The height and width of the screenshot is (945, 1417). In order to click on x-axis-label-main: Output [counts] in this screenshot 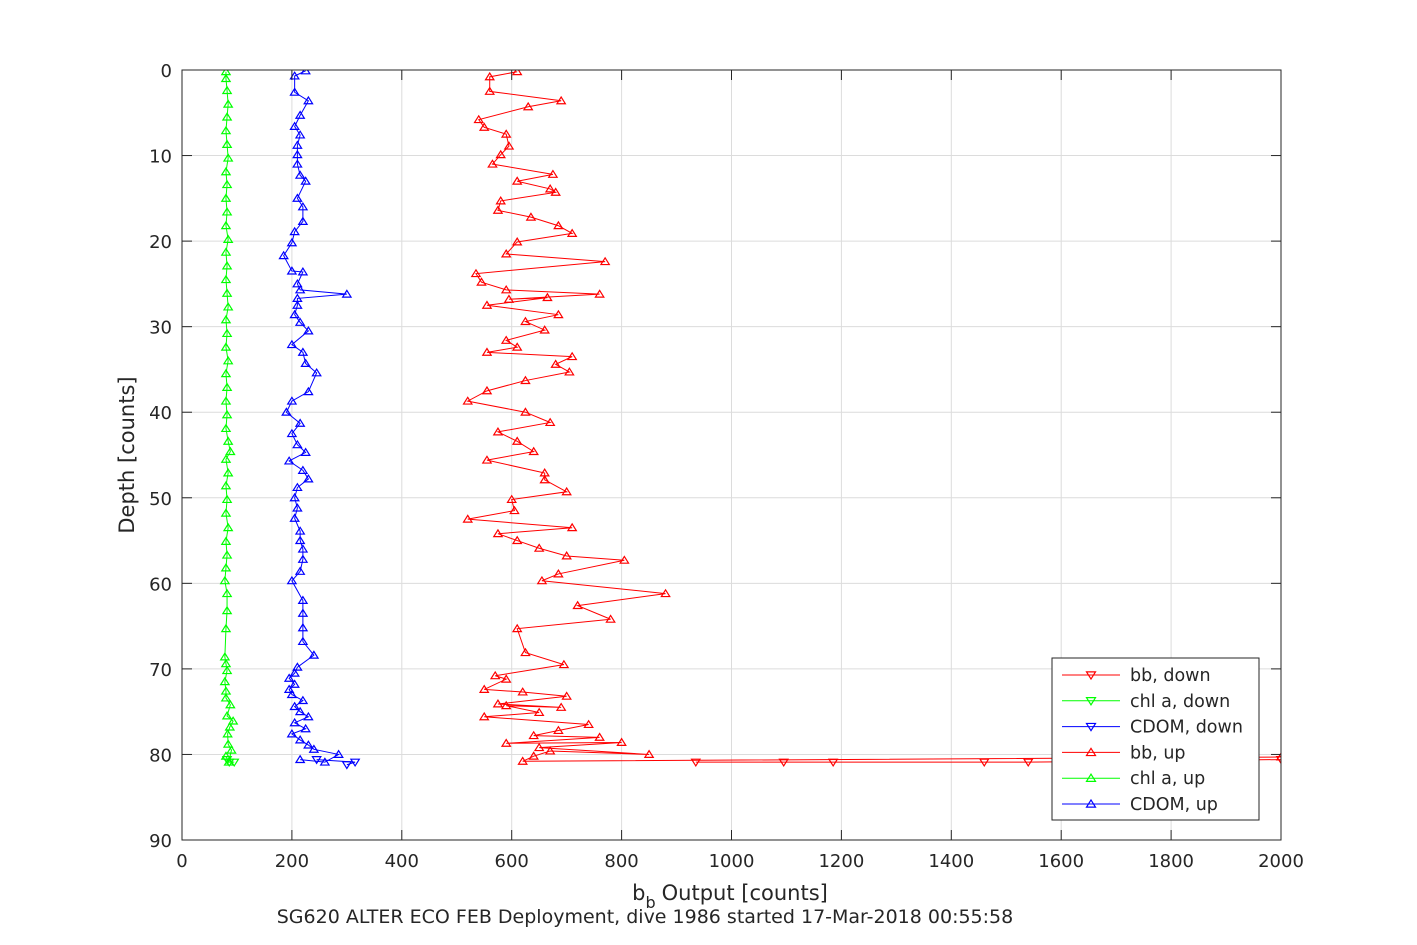, I will do `click(745, 893)`.